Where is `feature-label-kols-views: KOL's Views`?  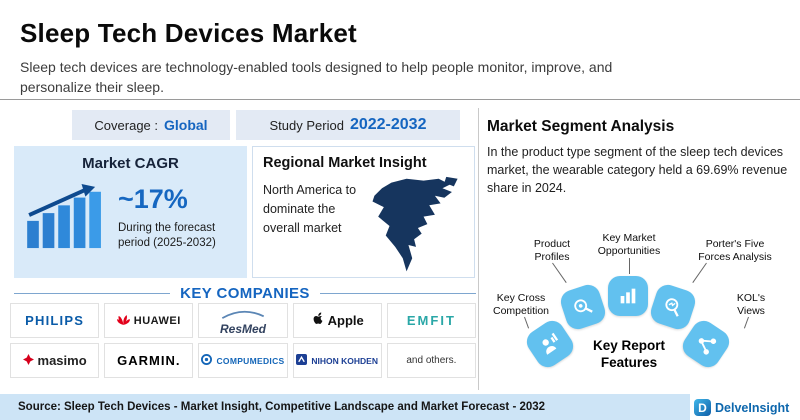
feature-label-kols-views: KOL's Views is located at coordinates (751, 305).